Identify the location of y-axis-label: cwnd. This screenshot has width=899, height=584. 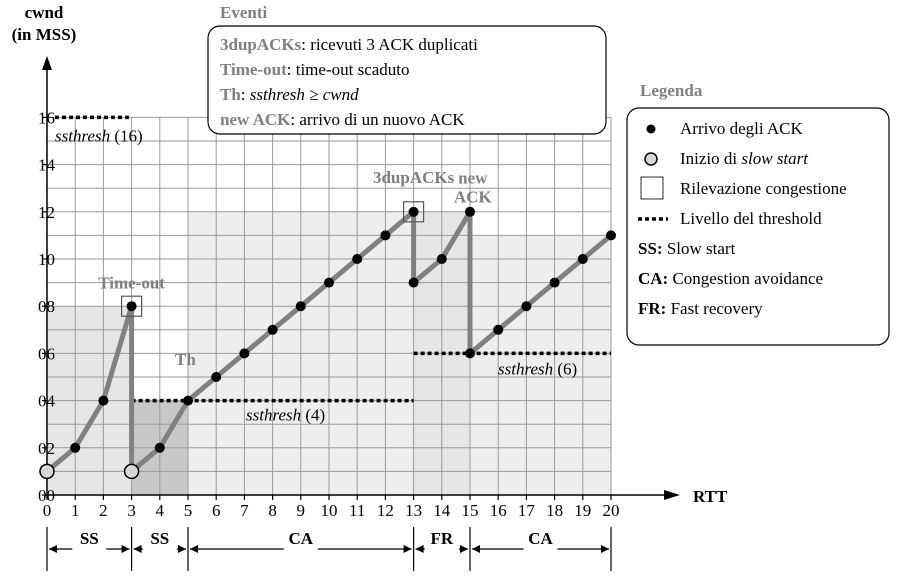
(44, 12).